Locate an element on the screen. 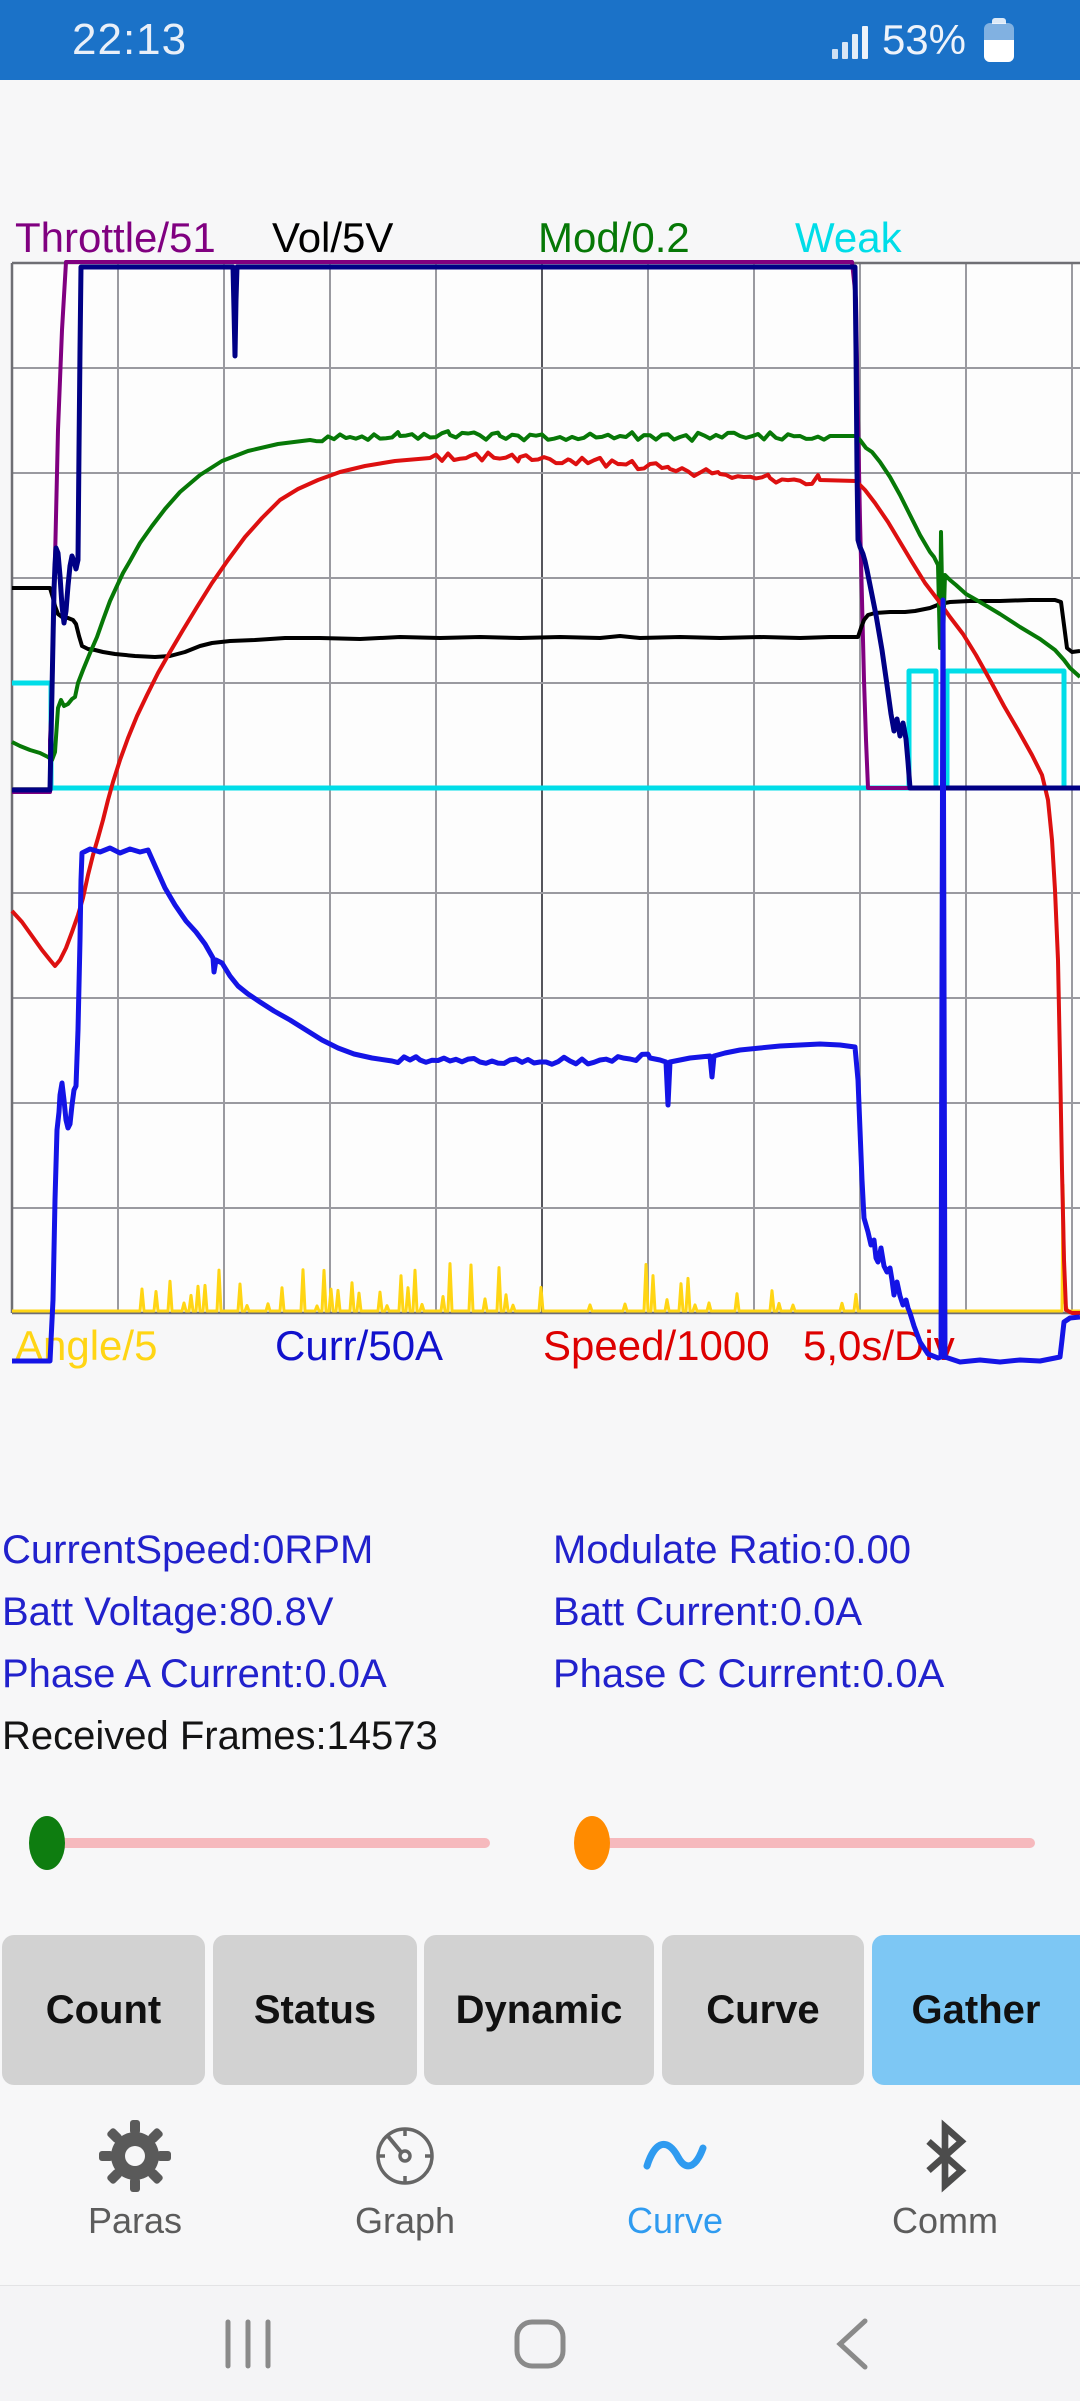 The height and width of the screenshot is (2401, 1080). chart-label-weak: Weak is located at coordinates (848, 237).